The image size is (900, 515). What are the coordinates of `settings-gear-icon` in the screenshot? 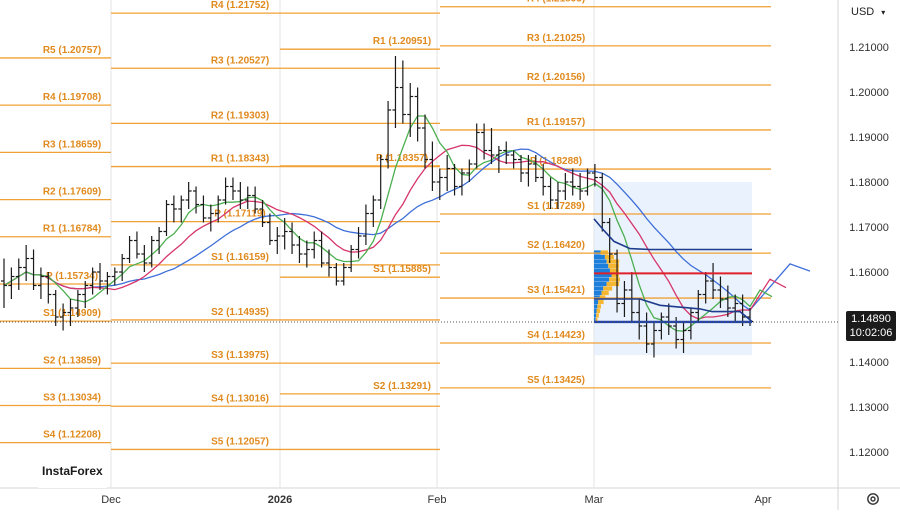 It's located at (873, 499).